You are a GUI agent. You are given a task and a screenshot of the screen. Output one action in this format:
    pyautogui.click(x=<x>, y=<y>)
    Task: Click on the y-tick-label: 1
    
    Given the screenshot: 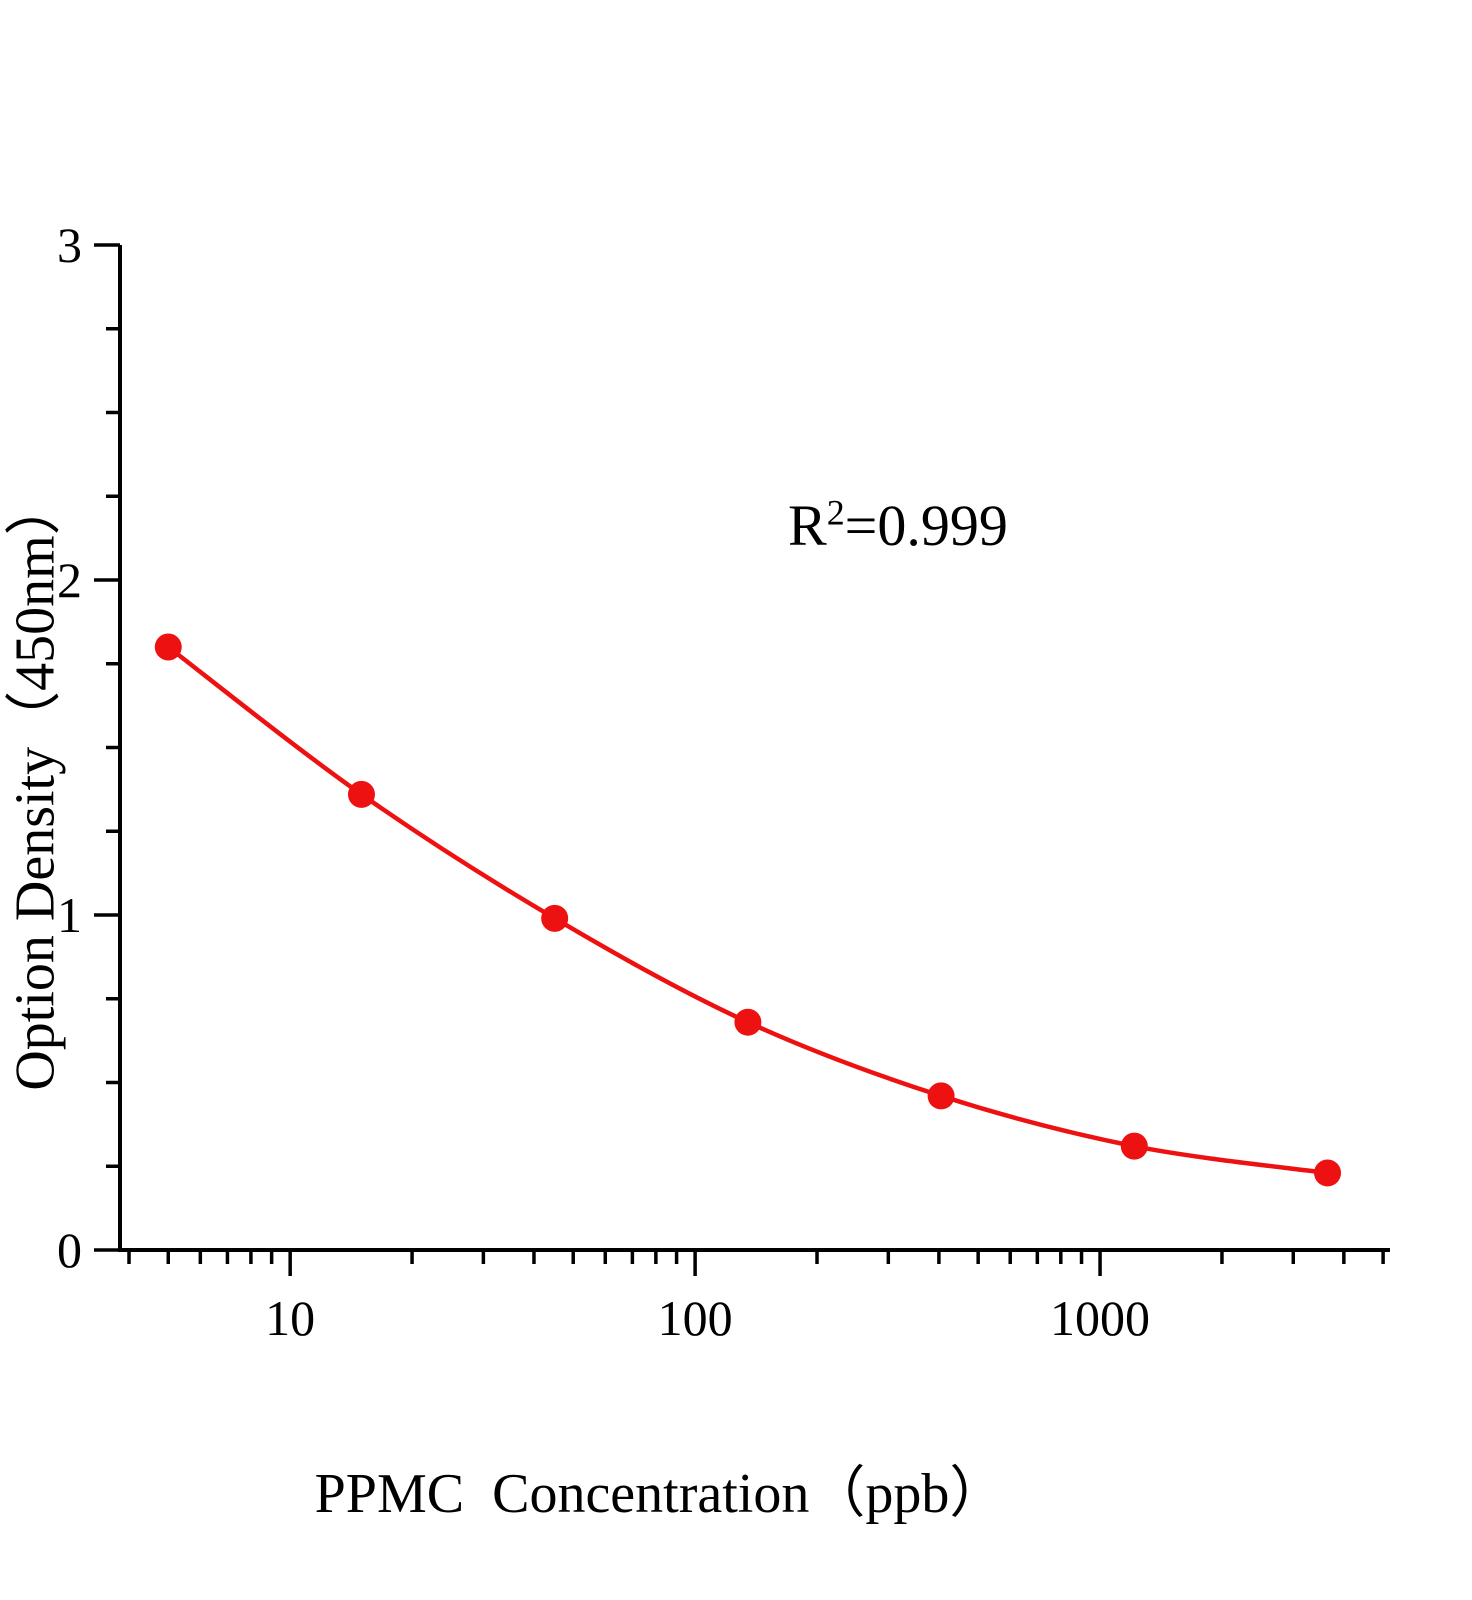 What is the action you would take?
    pyautogui.click(x=69, y=915)
    